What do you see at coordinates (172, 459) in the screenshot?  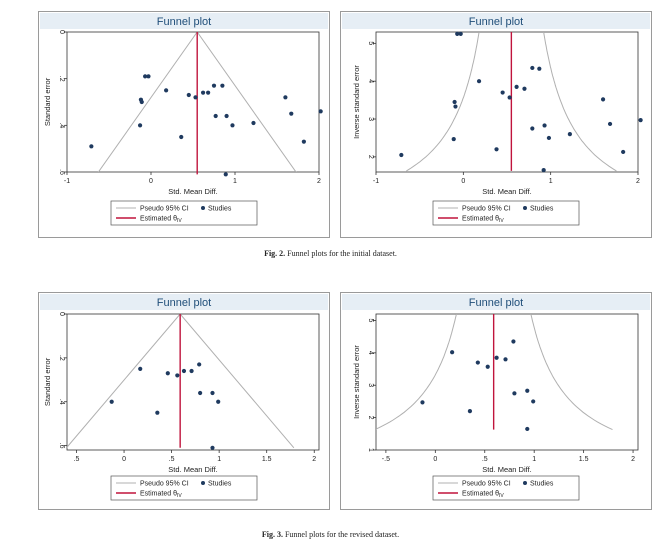 I see `chart3-x-tick-label-3: .5` at bounding box center [172, 459].